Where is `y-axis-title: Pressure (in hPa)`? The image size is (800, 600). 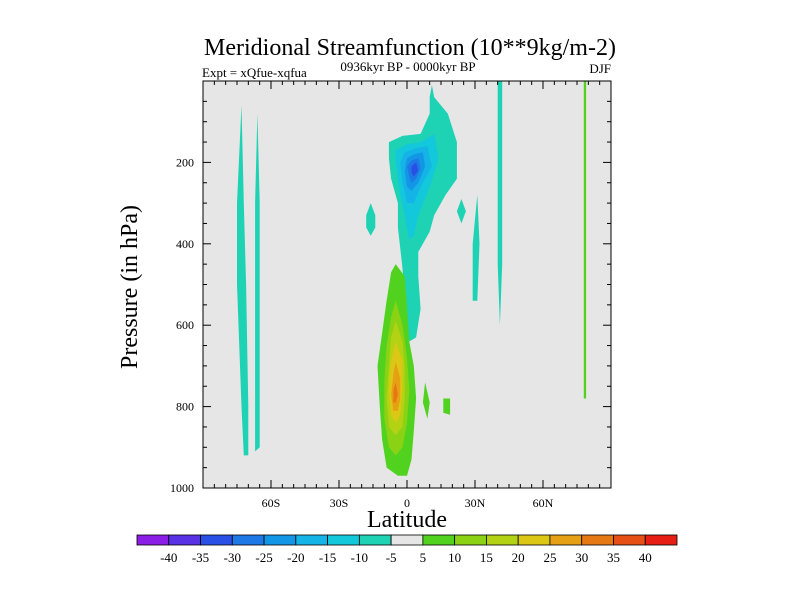 y-axis-title: Pressure (in hPa) is located at coordinates (130, 287).